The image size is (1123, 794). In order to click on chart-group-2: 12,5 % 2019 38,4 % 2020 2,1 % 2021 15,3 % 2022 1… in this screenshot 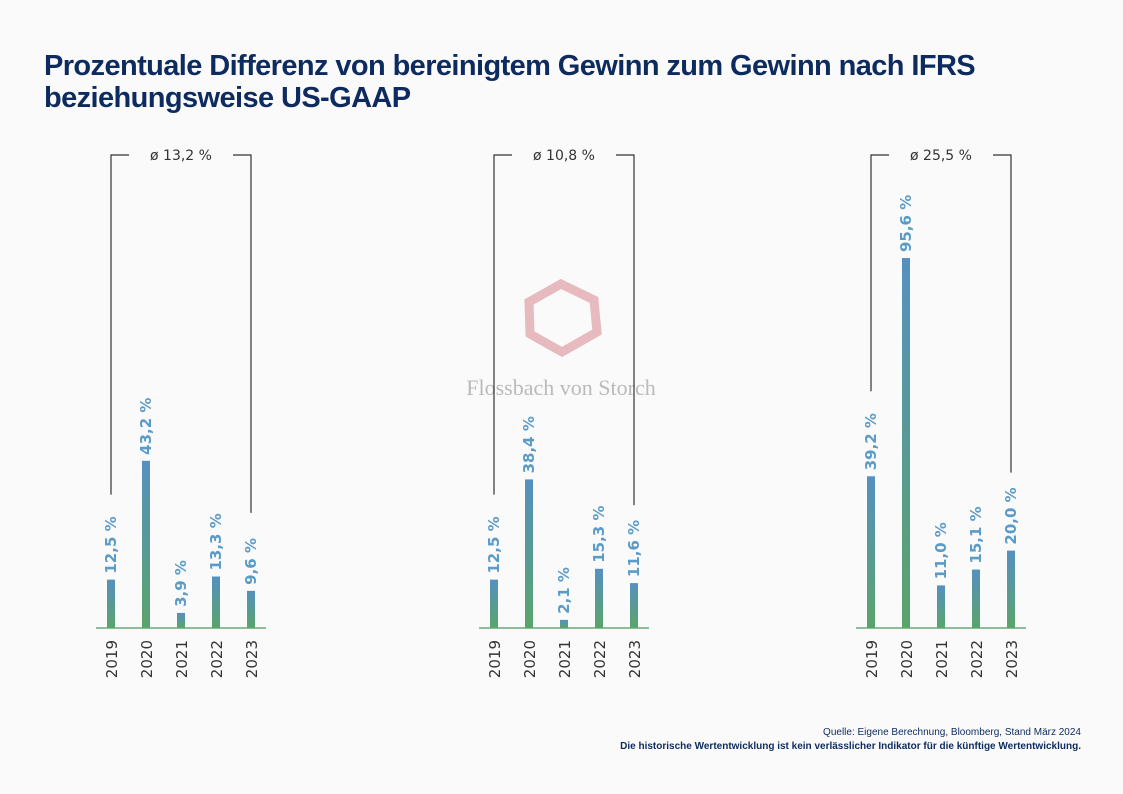, I will do `click(564, 413)`.